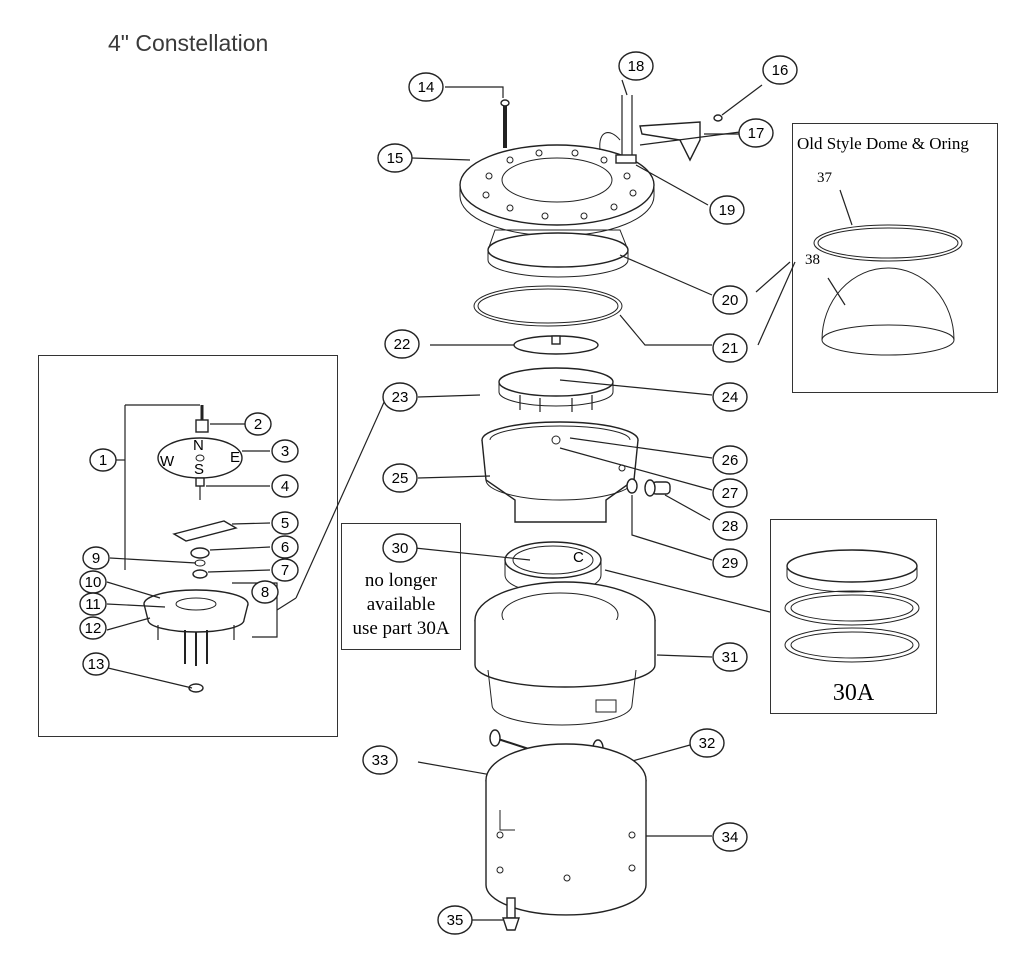  I want to click on callout-22-label: 22, so click(402, 344).